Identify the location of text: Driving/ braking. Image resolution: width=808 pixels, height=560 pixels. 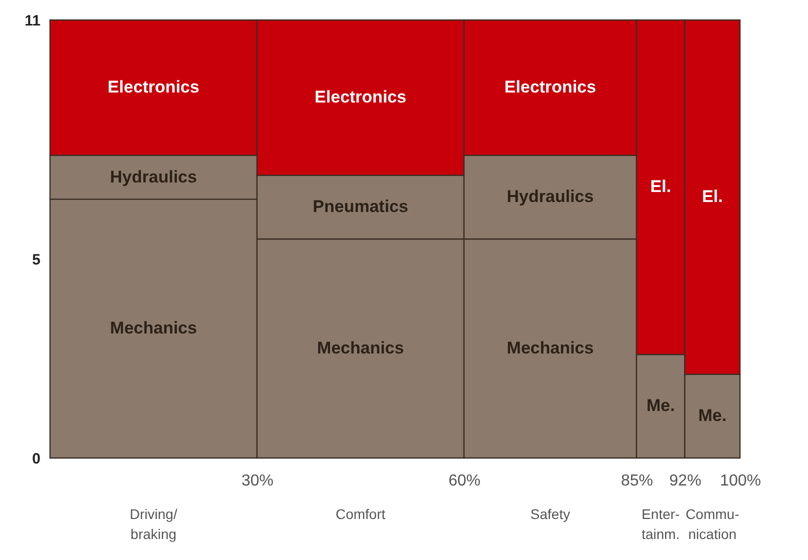
(154, 524).